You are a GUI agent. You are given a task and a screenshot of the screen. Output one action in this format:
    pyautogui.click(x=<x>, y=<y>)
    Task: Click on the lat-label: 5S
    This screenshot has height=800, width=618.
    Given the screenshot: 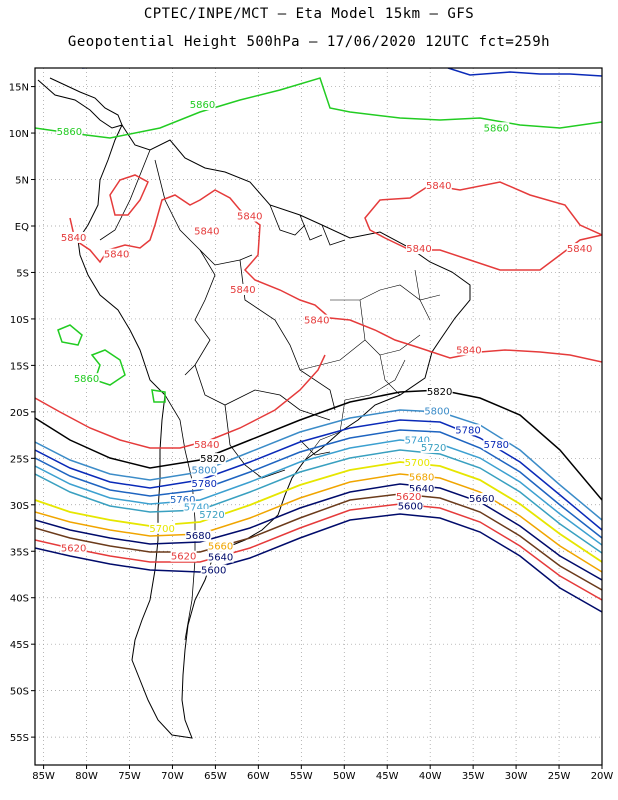 What is the action you would take?
    pyautogui.click(x=22, y=273)
    